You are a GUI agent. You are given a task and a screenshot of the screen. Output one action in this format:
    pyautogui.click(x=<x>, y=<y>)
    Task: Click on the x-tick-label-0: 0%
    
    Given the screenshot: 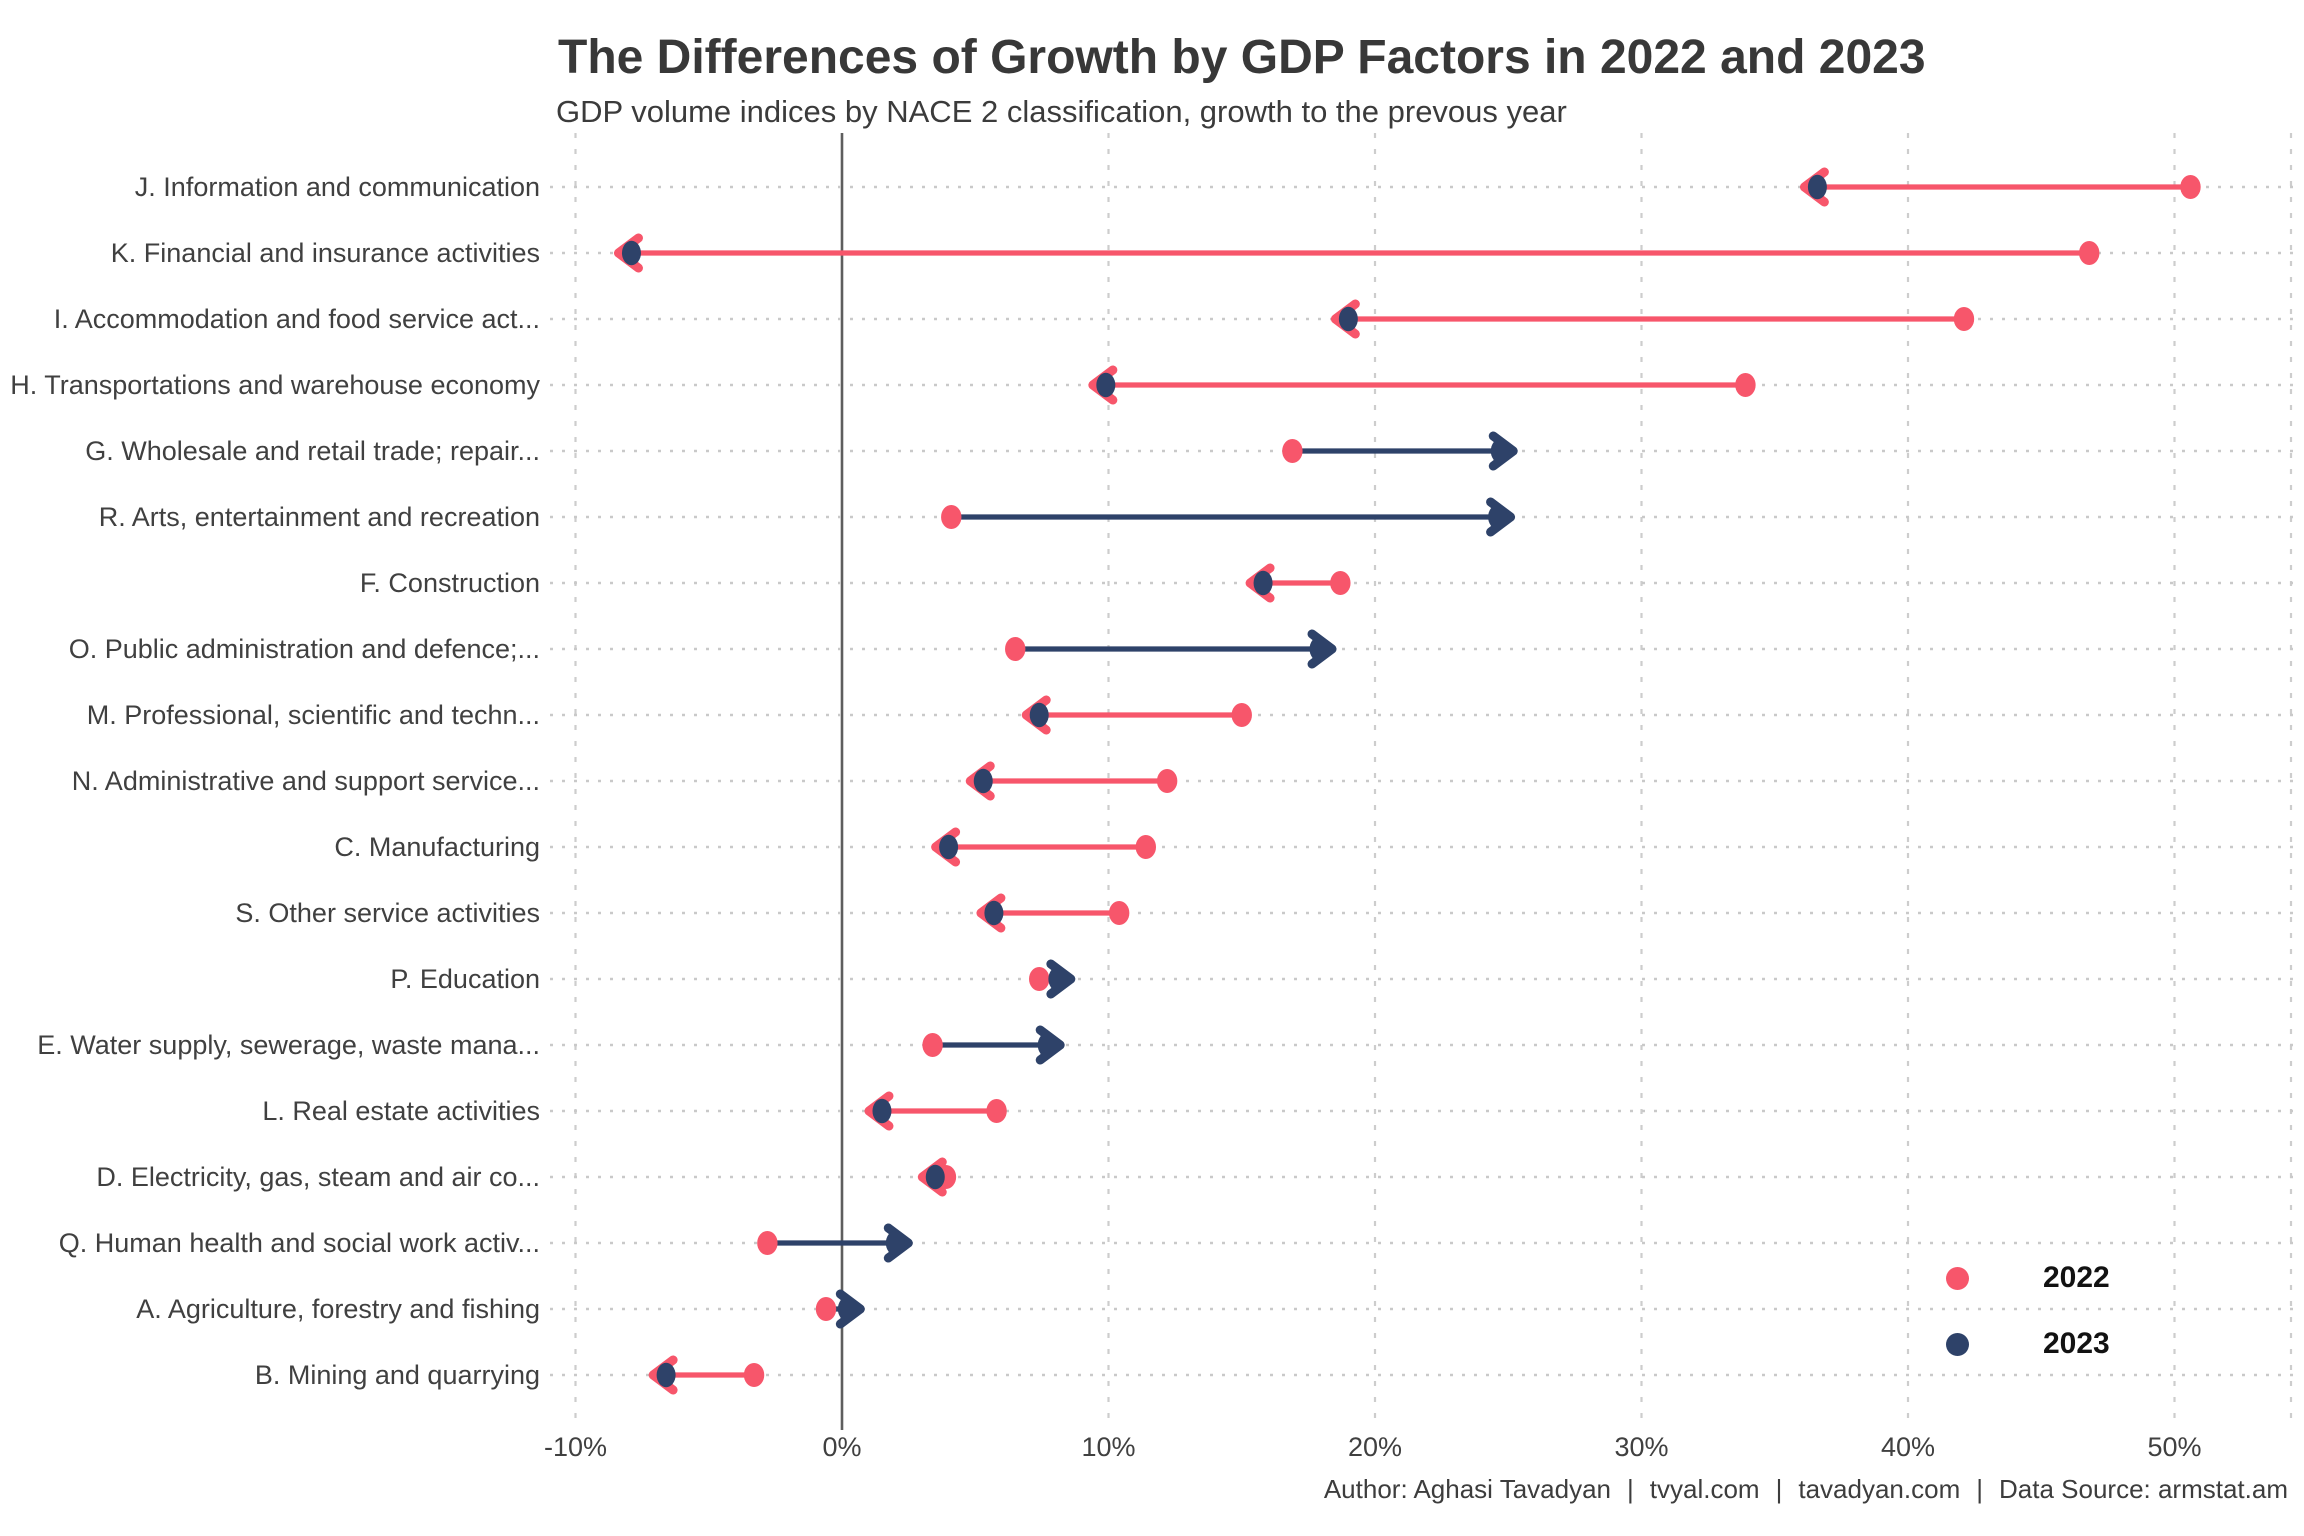 What is the action you would take?
    pyautogui.click(x=842, y=1447)
    